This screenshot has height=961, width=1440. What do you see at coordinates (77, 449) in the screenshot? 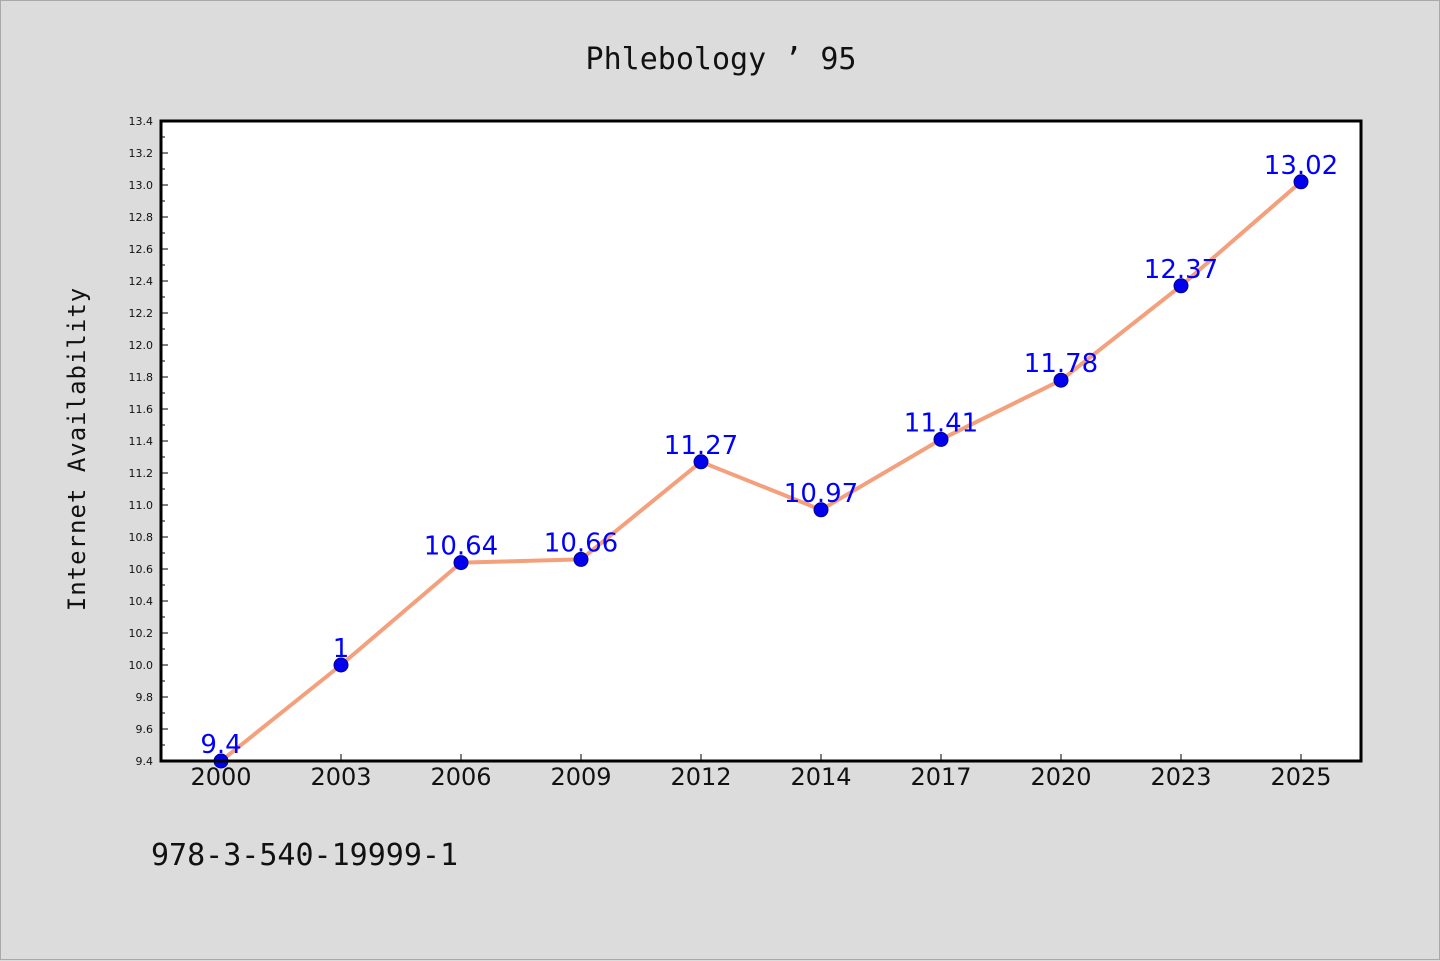
I see `y-axis-label: Internet Availability` at bounding box center [77, 449].